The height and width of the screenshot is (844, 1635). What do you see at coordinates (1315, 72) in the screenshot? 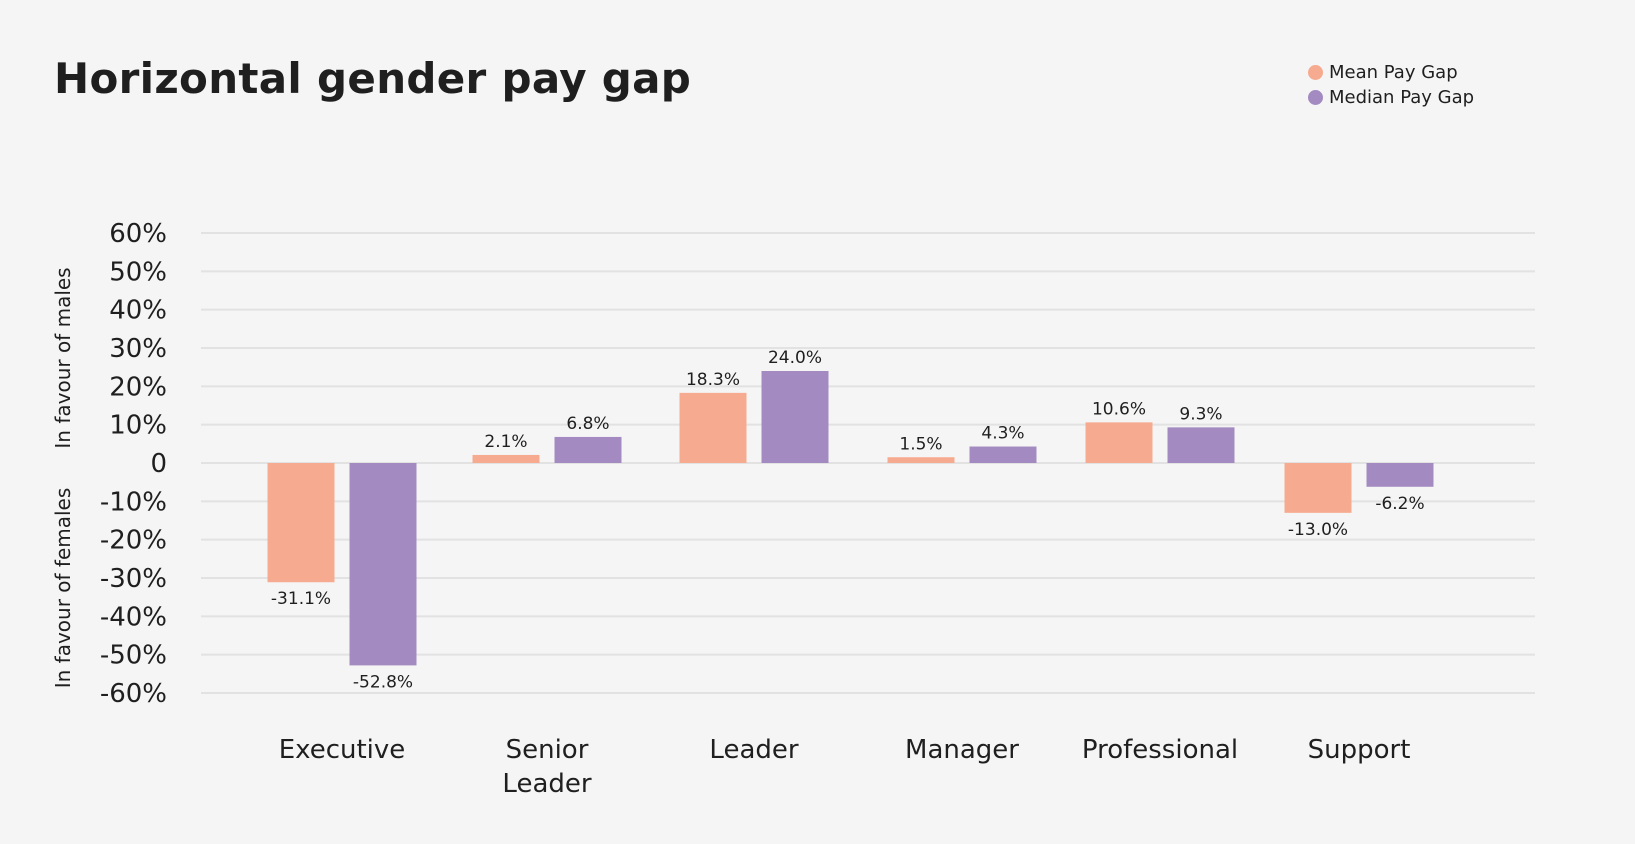
I see `legend-dot-mean` at bounding box center [1315, 72].